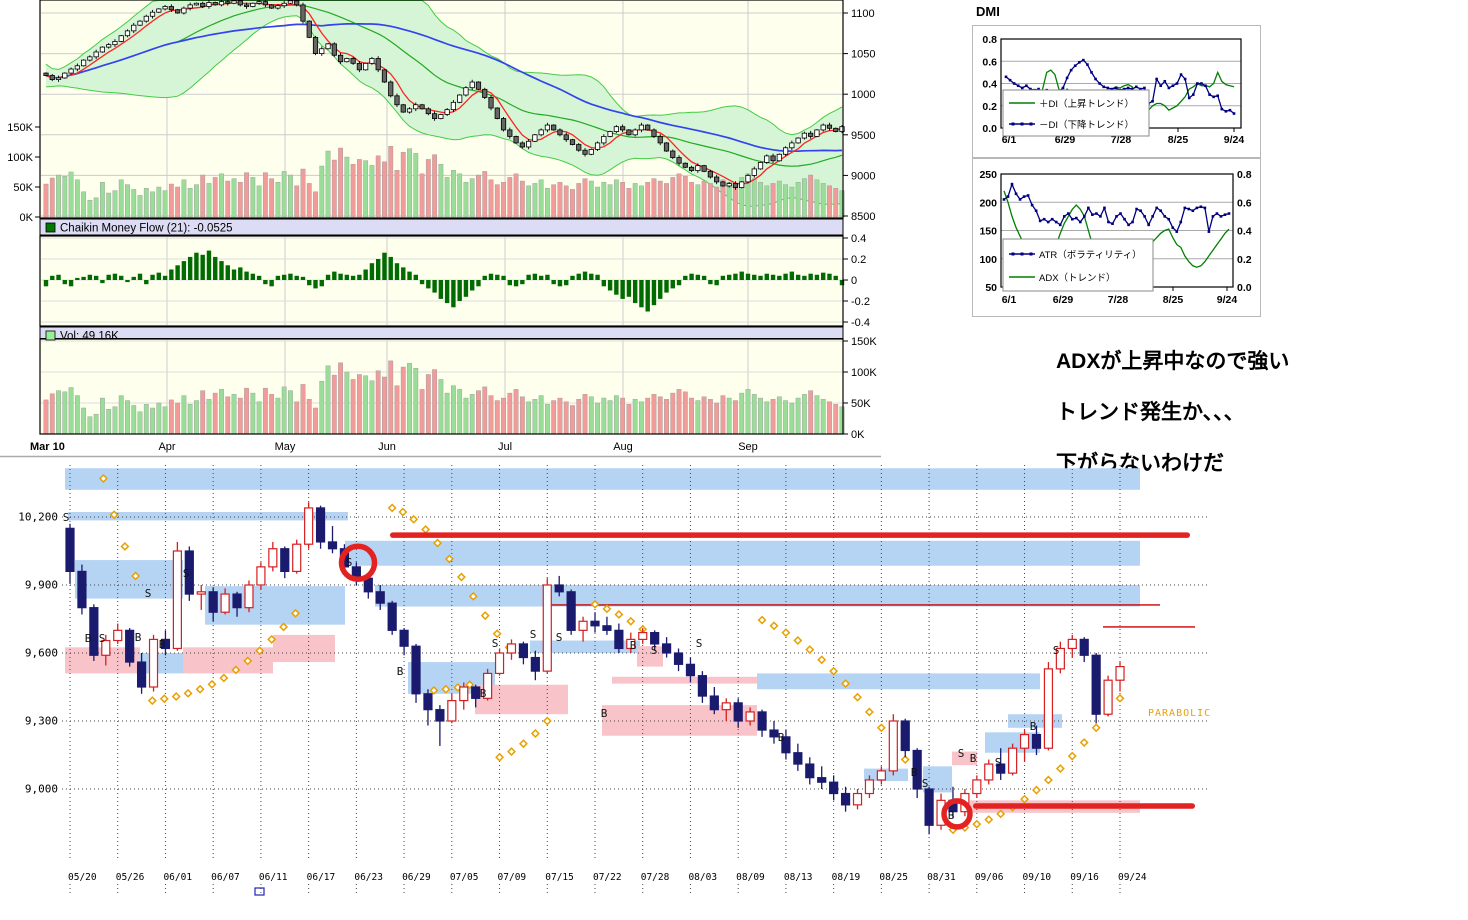  I want to click on svg-text: -0.2, so click(860, 302).